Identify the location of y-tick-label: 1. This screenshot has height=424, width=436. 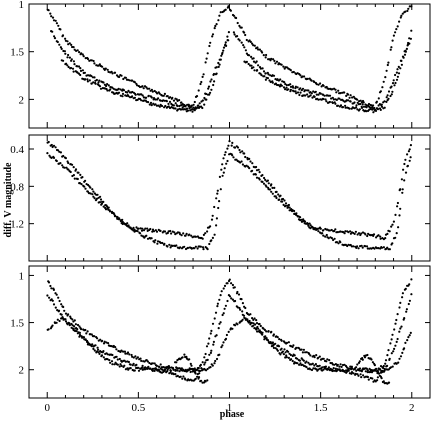
(22, 276).